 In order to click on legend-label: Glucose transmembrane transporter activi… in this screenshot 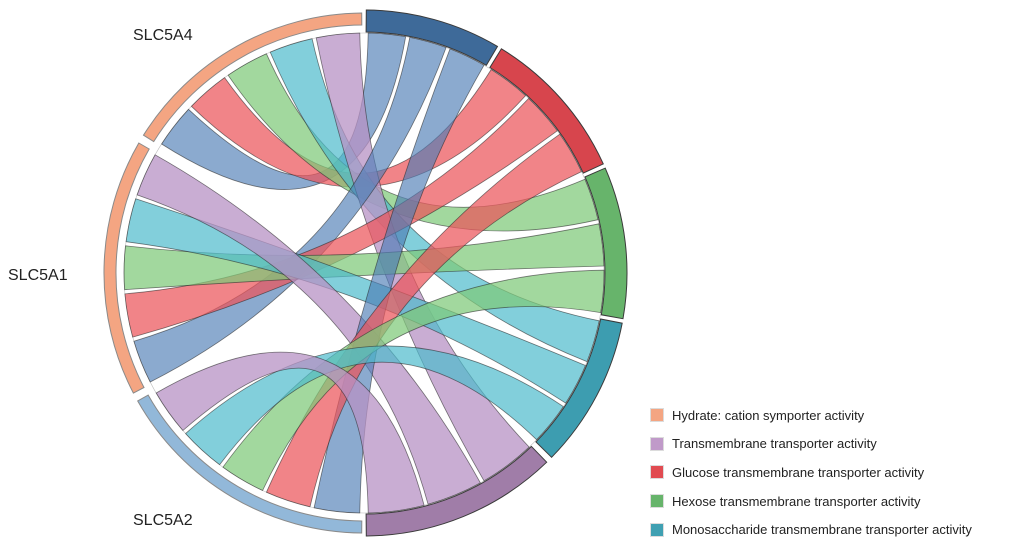, I will do `click(798, 472)`.